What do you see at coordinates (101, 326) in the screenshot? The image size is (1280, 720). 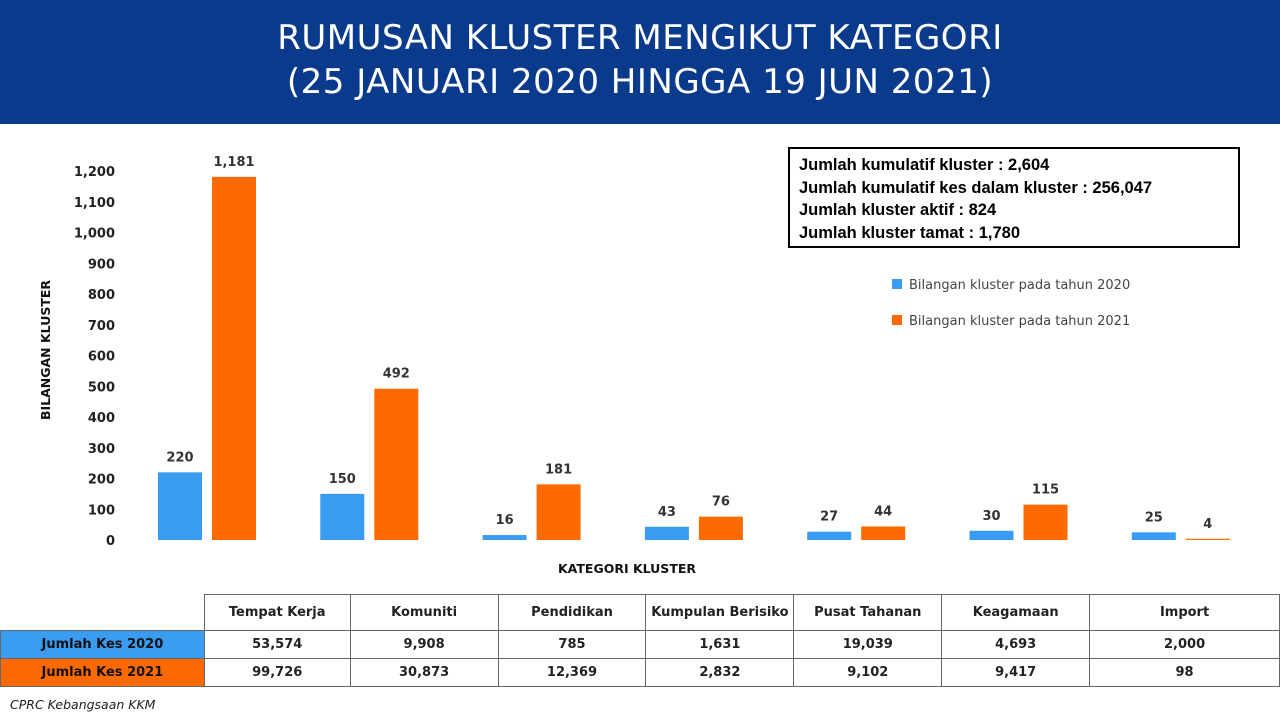 I see `y-tick-label: 700` at bounding box center [101, 326].